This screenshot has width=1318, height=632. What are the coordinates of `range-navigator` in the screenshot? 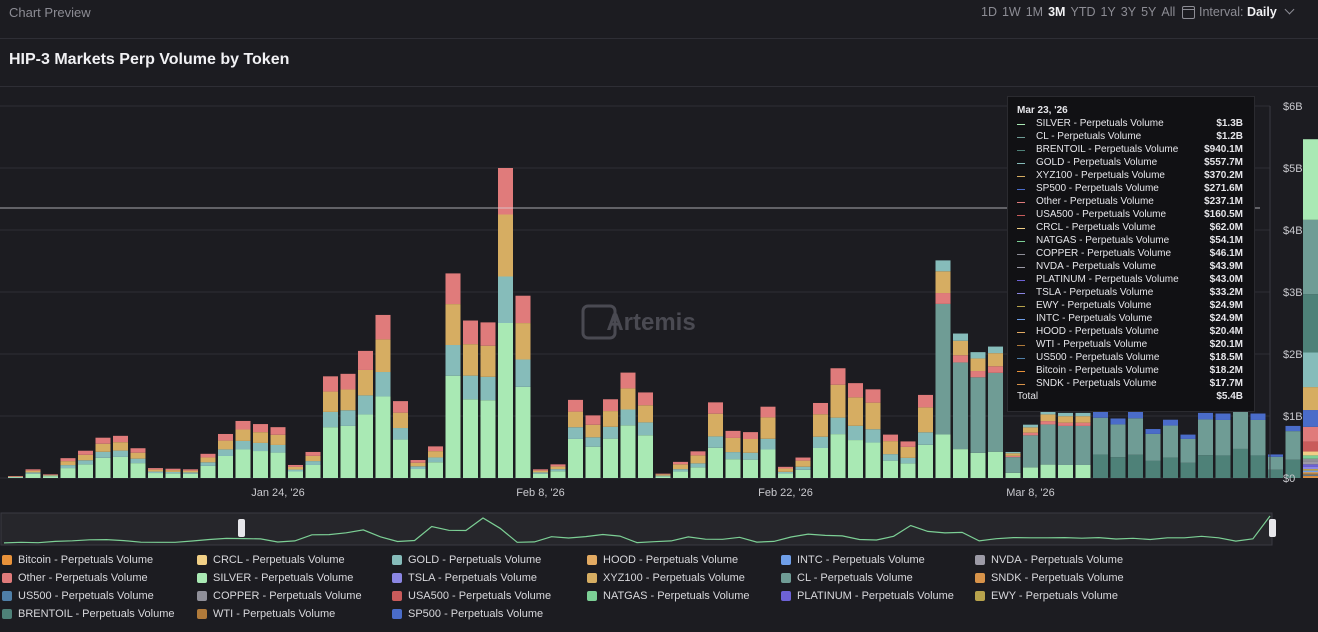 It's located at (638, 529).